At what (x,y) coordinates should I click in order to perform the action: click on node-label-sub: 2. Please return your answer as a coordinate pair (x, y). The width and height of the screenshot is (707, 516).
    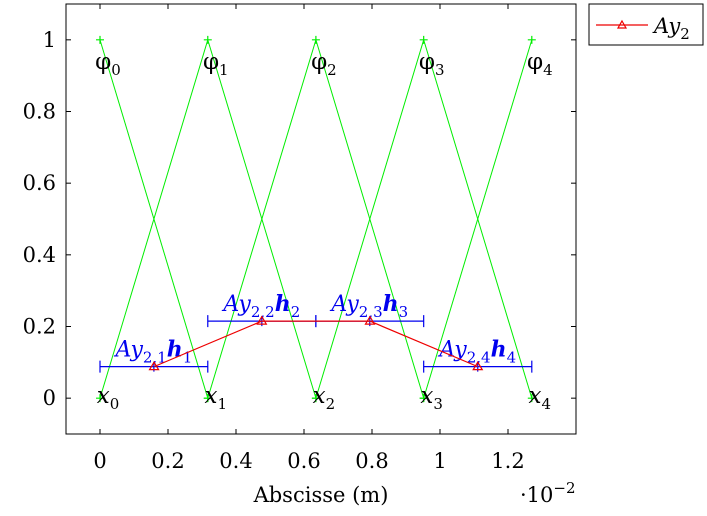
    Looking at the image, I should click on (331, 404).